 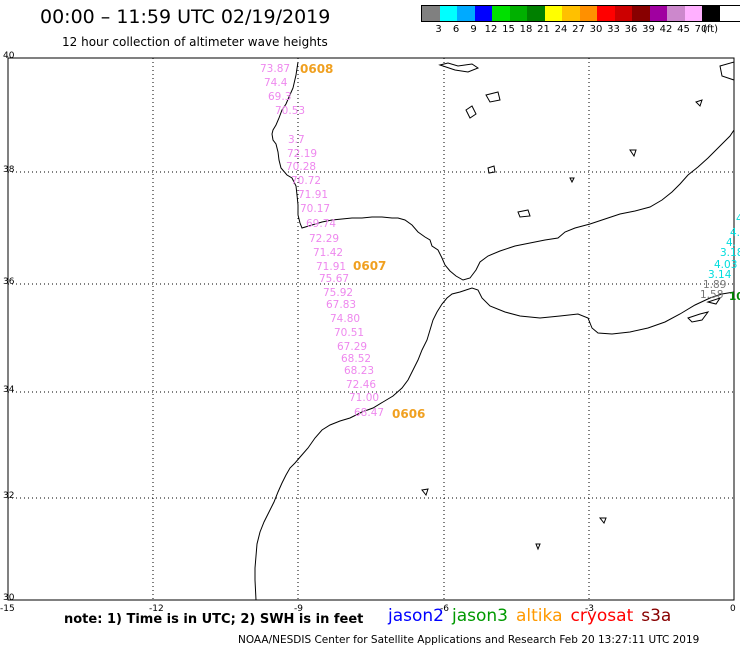 I want to click on satellite-name: jason2, so click(x=416, y=616).